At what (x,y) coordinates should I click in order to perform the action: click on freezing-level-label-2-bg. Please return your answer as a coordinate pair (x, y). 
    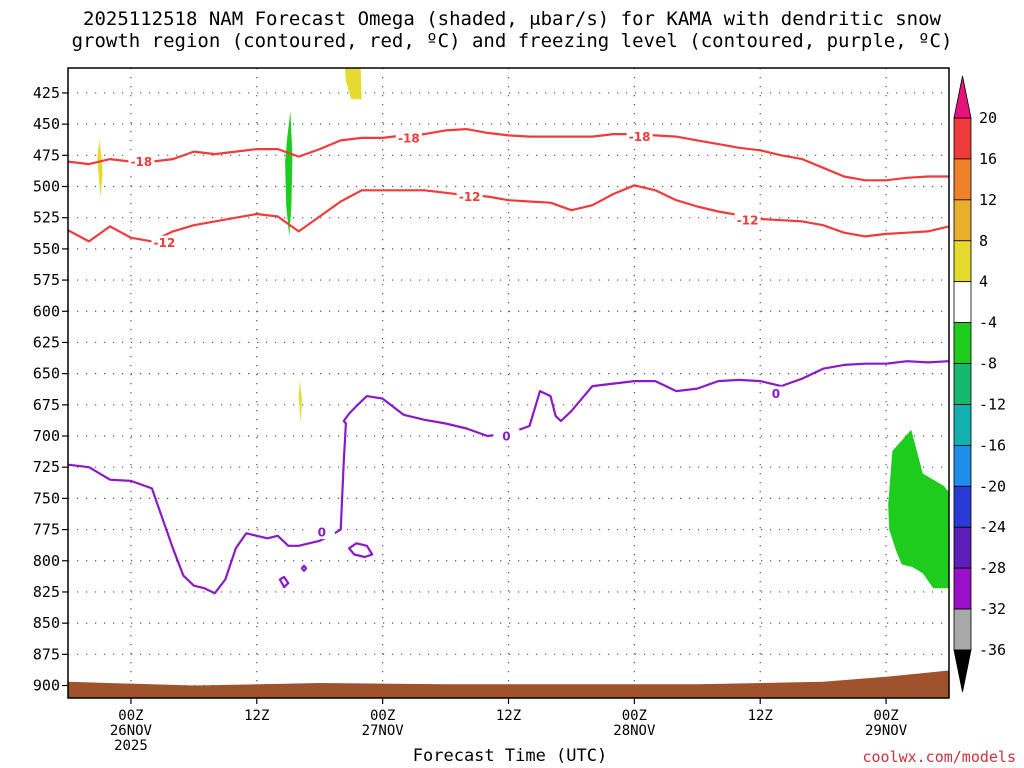
    Looking at the image, I should click on (506, 436).